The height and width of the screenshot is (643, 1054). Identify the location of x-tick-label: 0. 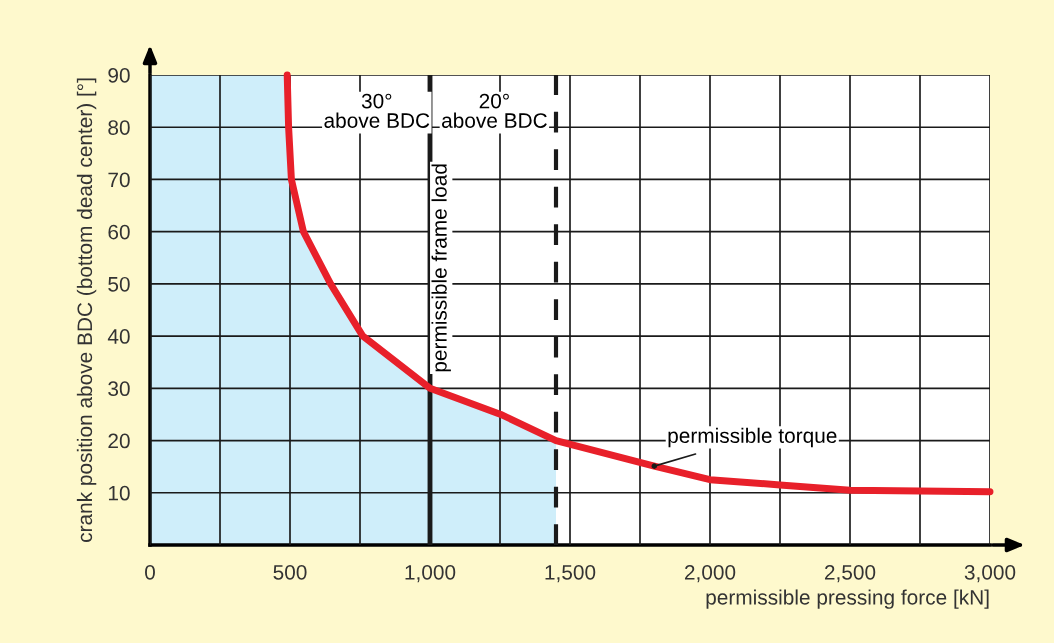
(150, 572).